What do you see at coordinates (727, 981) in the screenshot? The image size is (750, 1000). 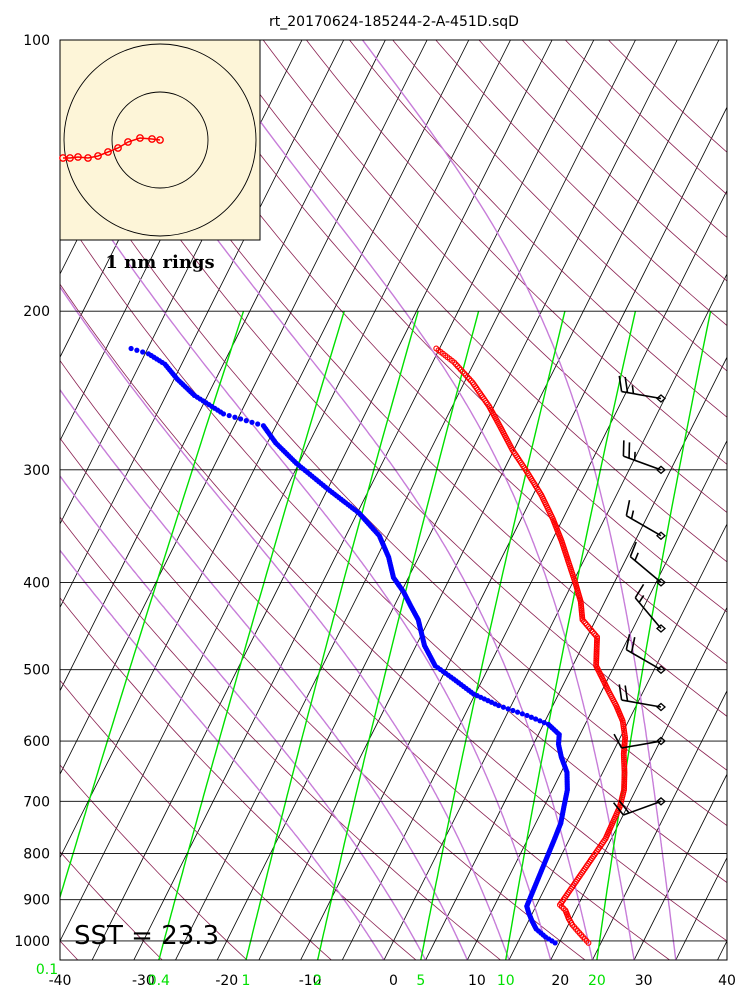 I see `temperature-tick-label: 40` at bounding box center [727, 981].